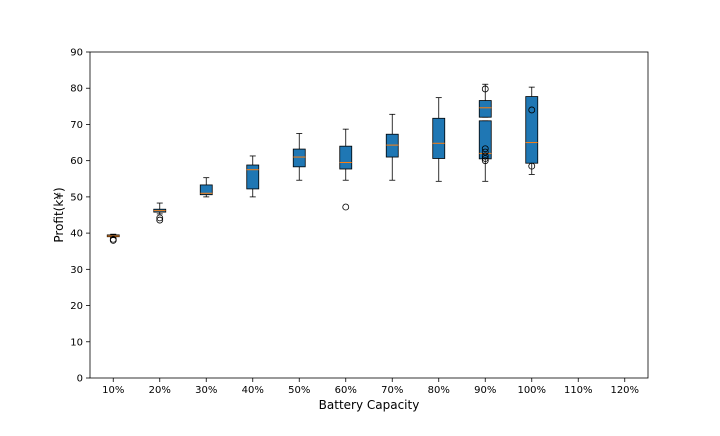 The image size is (720, 436). Describe the element at coordinates (206, 390) in the screenshot. I see `x-tick-label: 30%` at that location.